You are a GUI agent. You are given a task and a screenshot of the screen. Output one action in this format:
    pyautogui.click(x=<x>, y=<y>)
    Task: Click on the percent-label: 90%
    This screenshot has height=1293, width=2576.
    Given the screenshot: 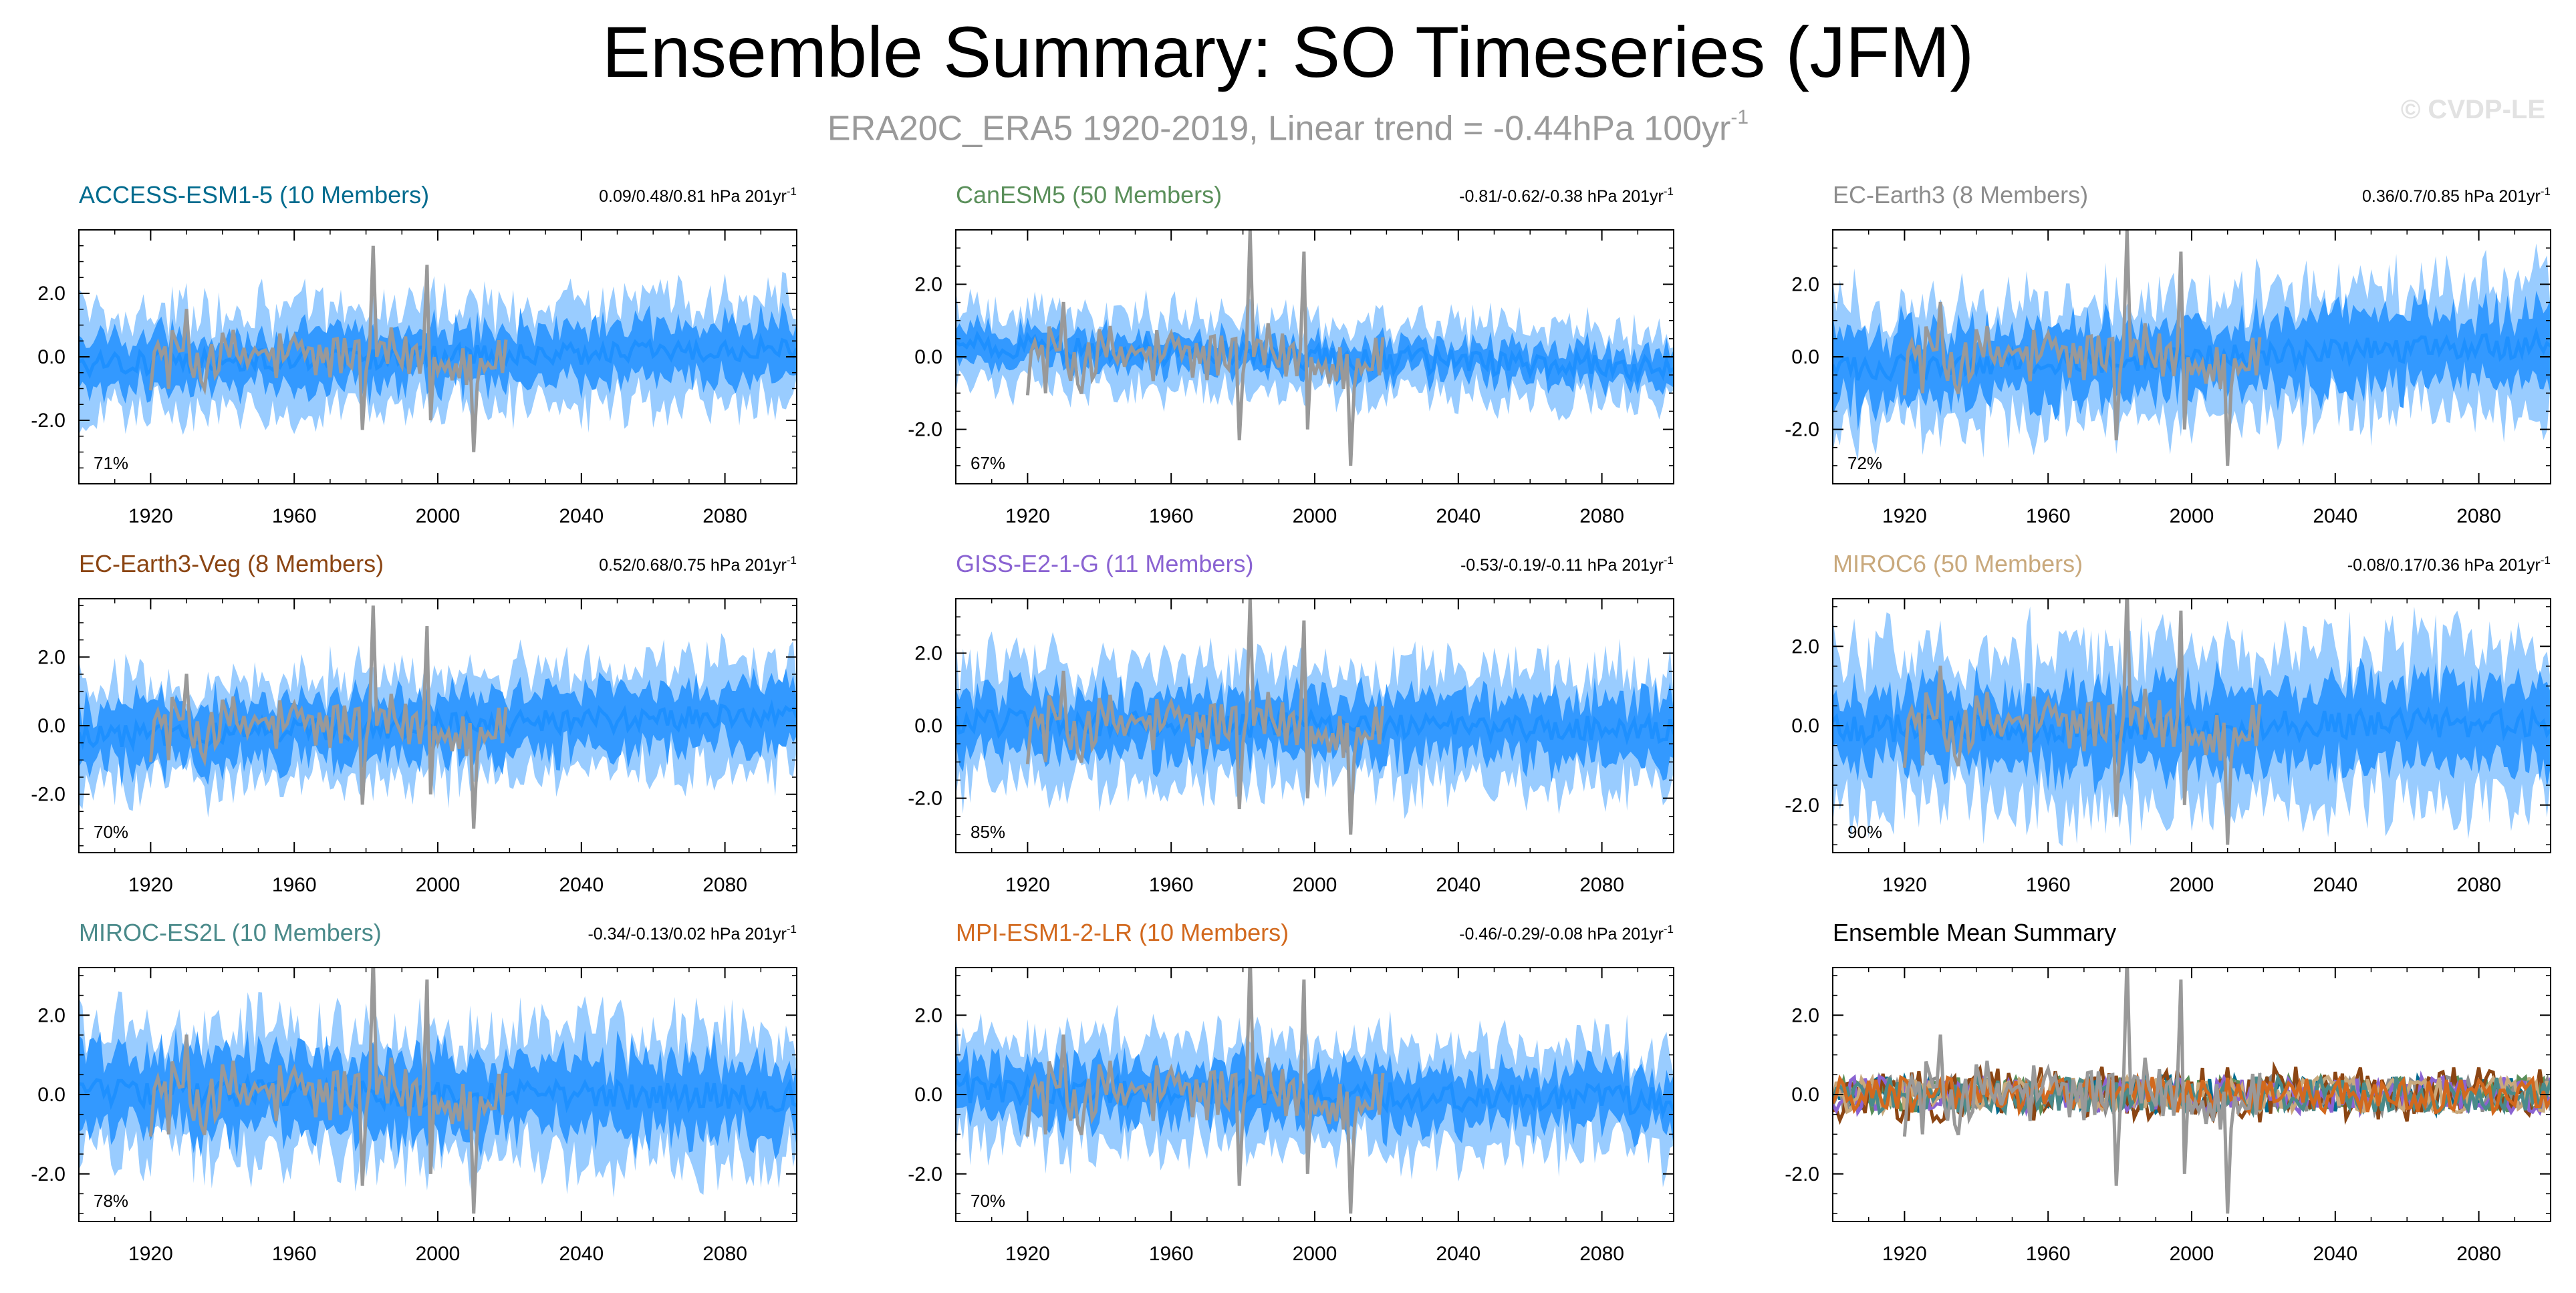 What is the action you would take?
    pyautogui.click(x=1864, y=832)
    